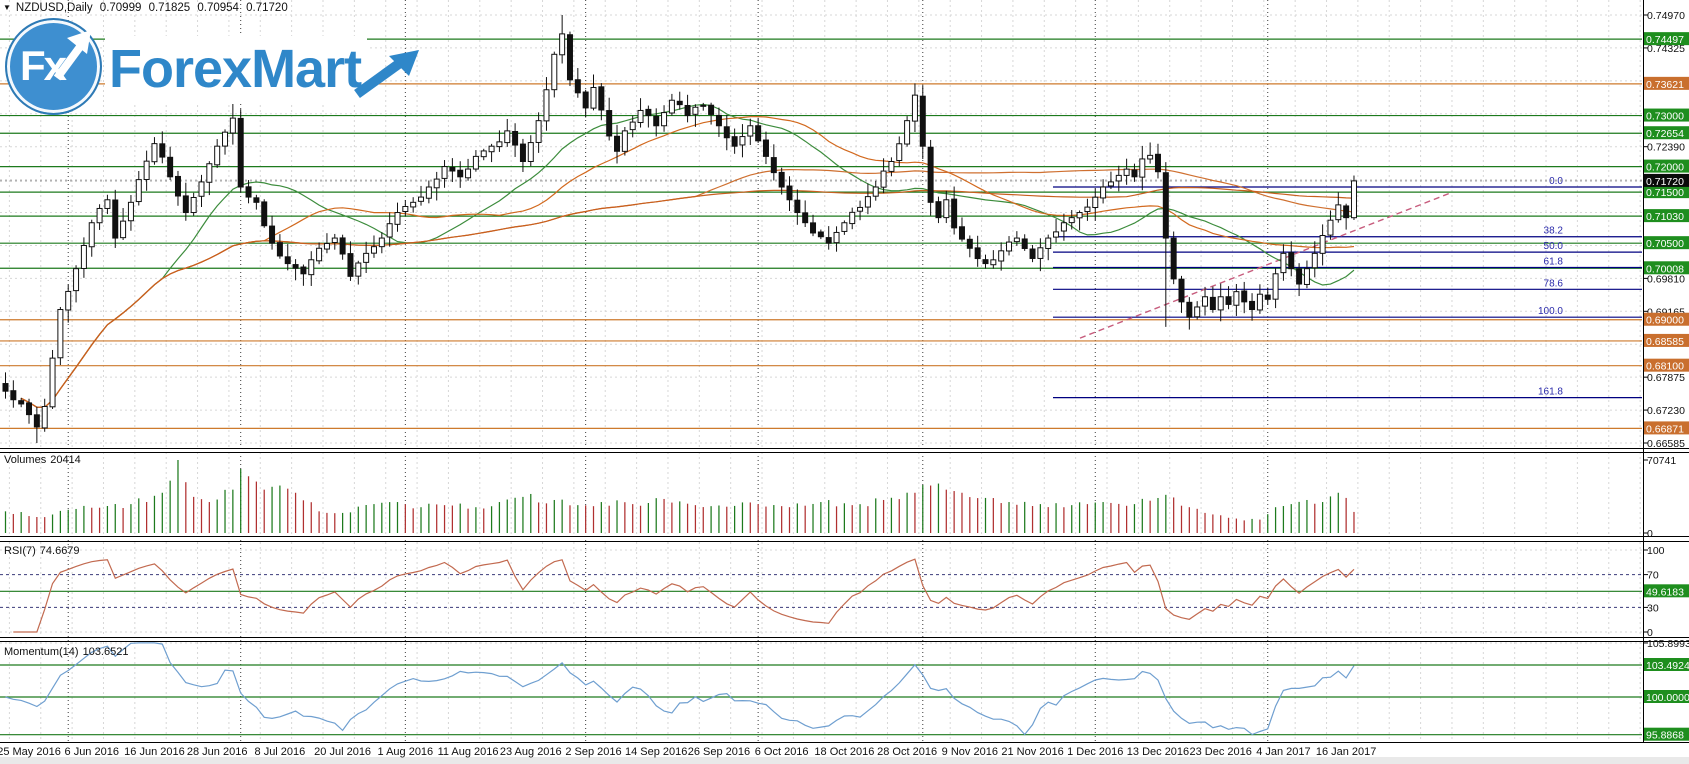 The image size is (1689, 764). Describe the element at coordinates (719, 752) in the screenshot. I see `date-label: 26 Sep 2016` at that location.